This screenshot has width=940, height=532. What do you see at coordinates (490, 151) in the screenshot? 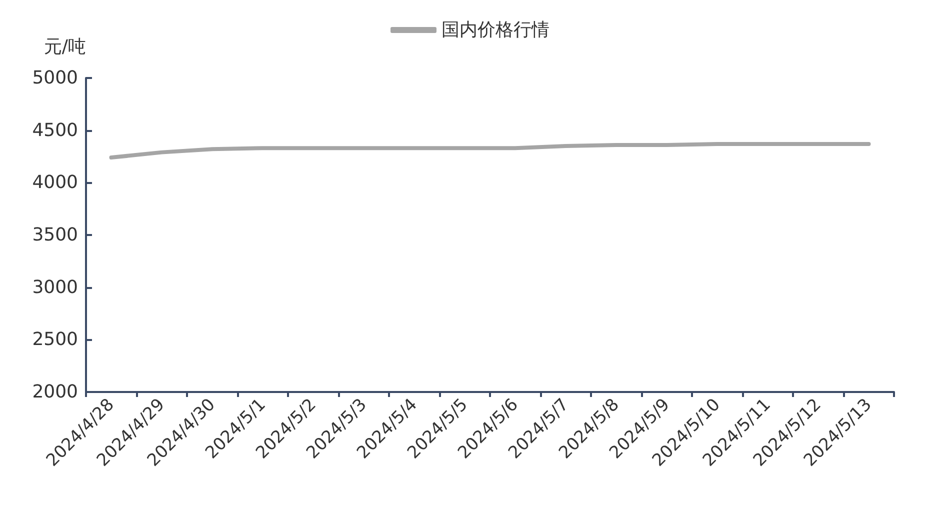
I see `line-series` at bounding box center [490, 151].